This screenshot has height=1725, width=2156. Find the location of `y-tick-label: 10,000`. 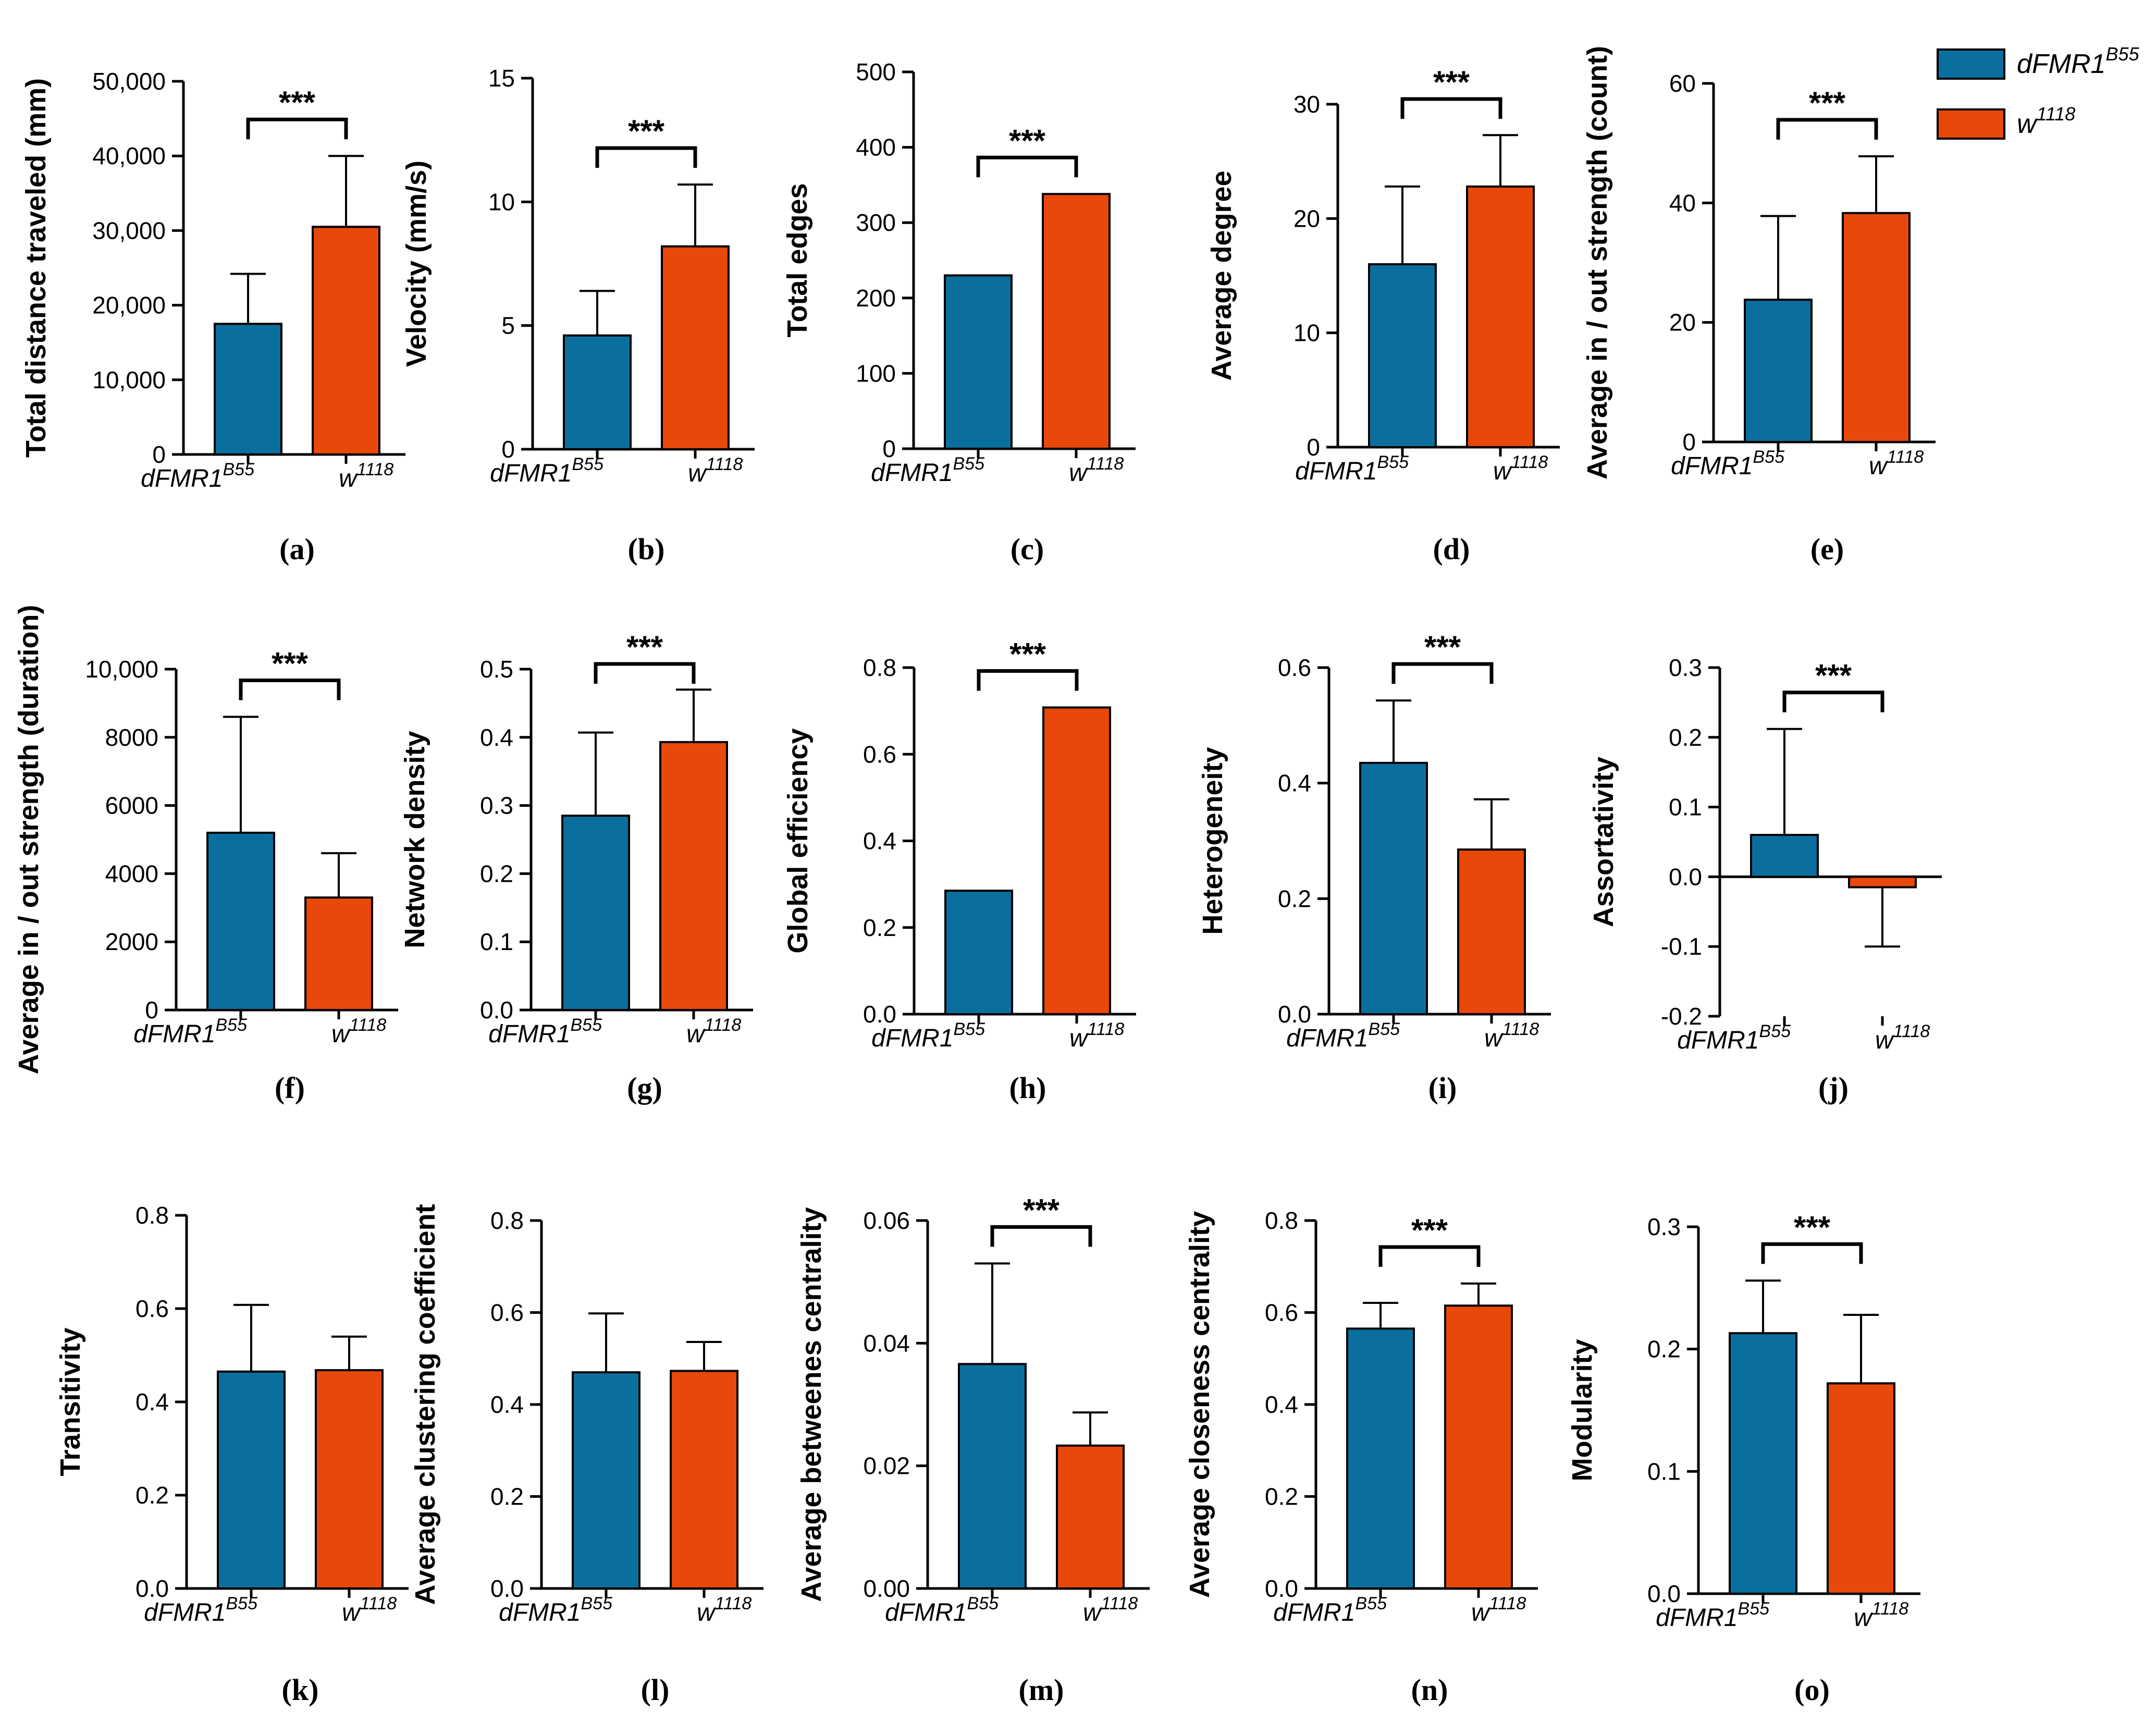

y-tick-label: 10,000 is located at coordinates (121, 670).